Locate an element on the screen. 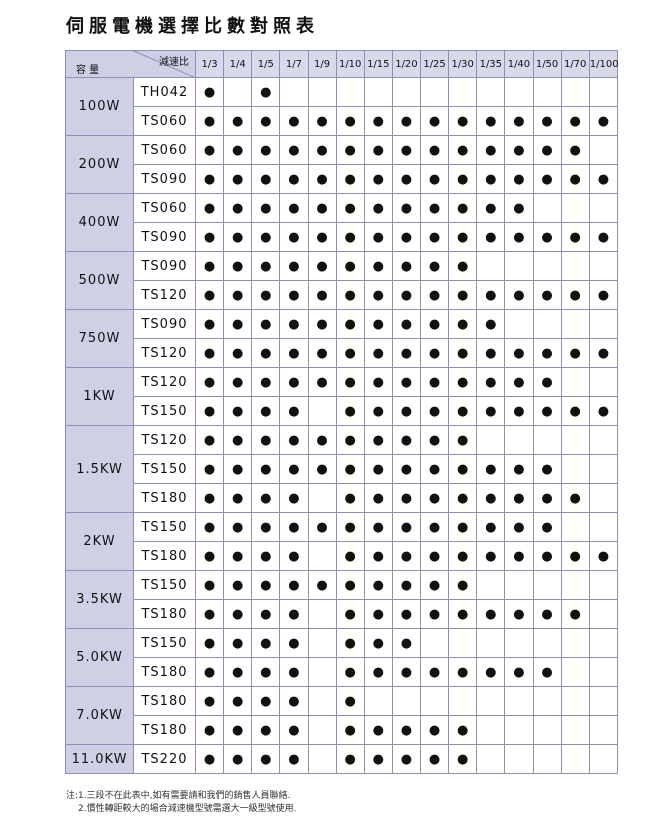 Image resolution: width=669 pixels, height=830 pixels. table-row: TS180 ● ● ● ● ● ● ● ● ● ● ● ● is located at coordinates (342, 672).